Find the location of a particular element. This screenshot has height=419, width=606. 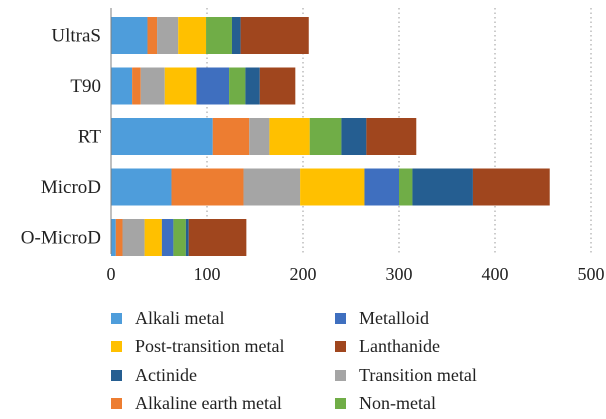

legend-label: Metalloid is located at coordinates (394, 318).